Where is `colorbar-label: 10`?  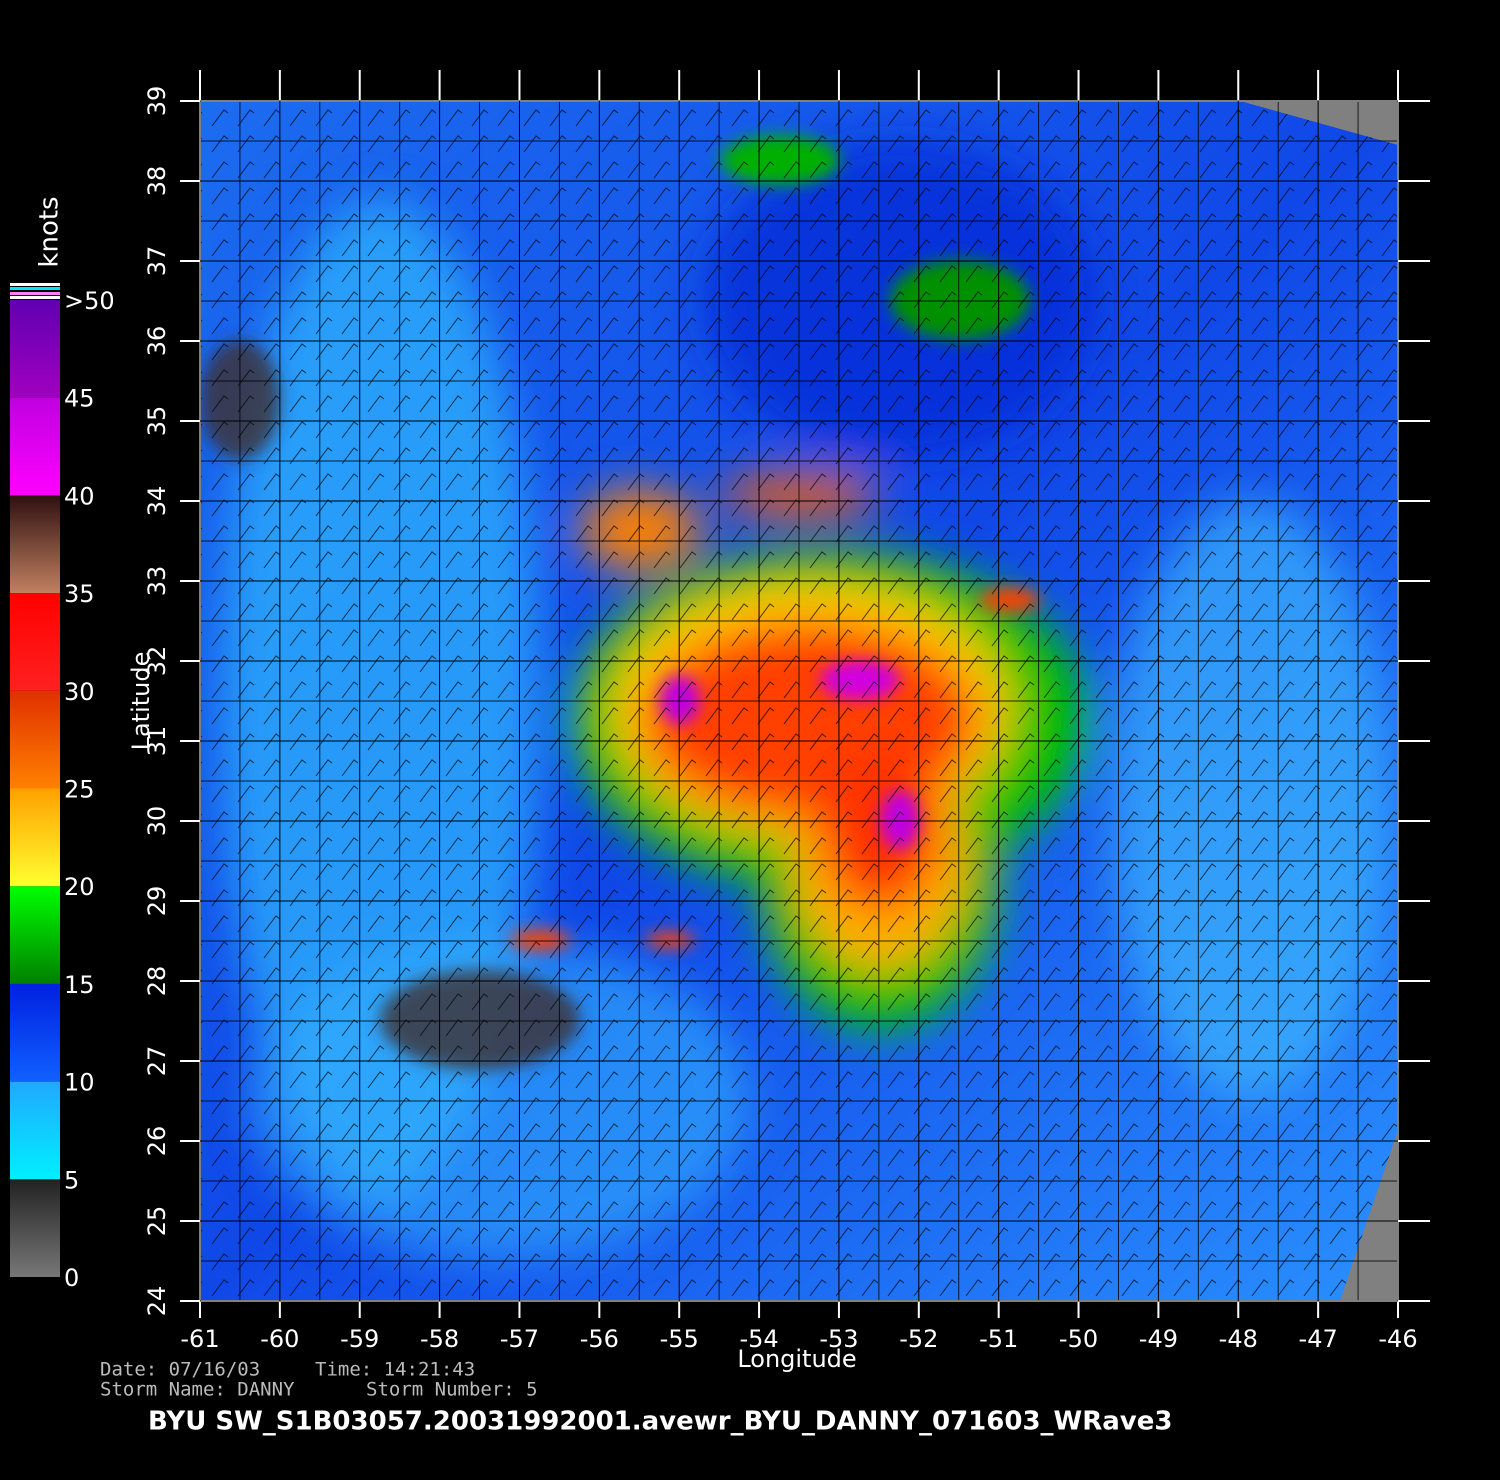 colorbar-label: 10 is located at coordinates (79, 1083).